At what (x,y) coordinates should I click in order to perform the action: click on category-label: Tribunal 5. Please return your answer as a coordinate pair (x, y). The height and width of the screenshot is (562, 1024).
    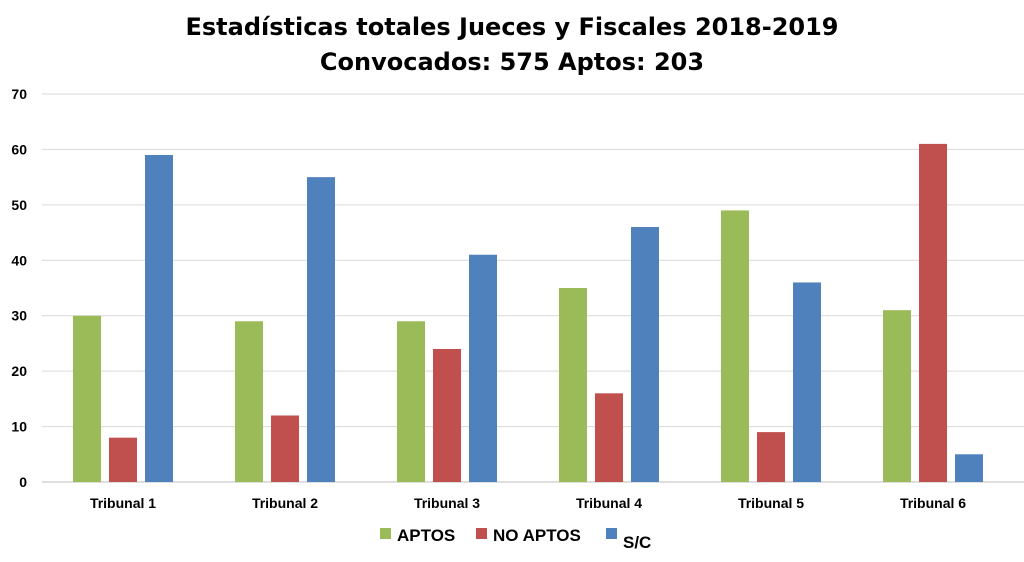
    Looking at the image, I should click on (771, 503).